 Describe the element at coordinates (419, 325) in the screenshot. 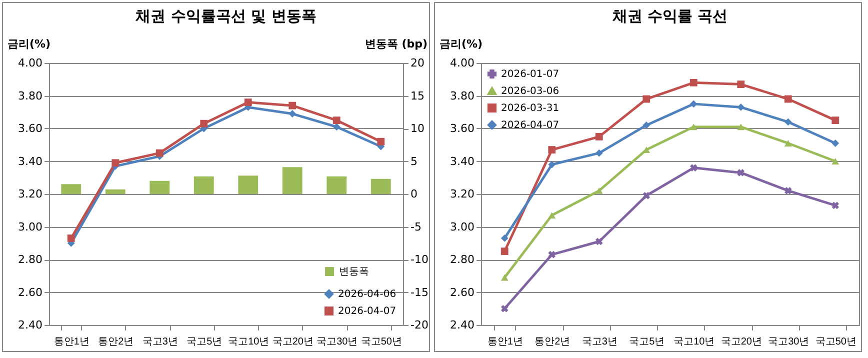

I see `y2-tick-label: -20` at that location.